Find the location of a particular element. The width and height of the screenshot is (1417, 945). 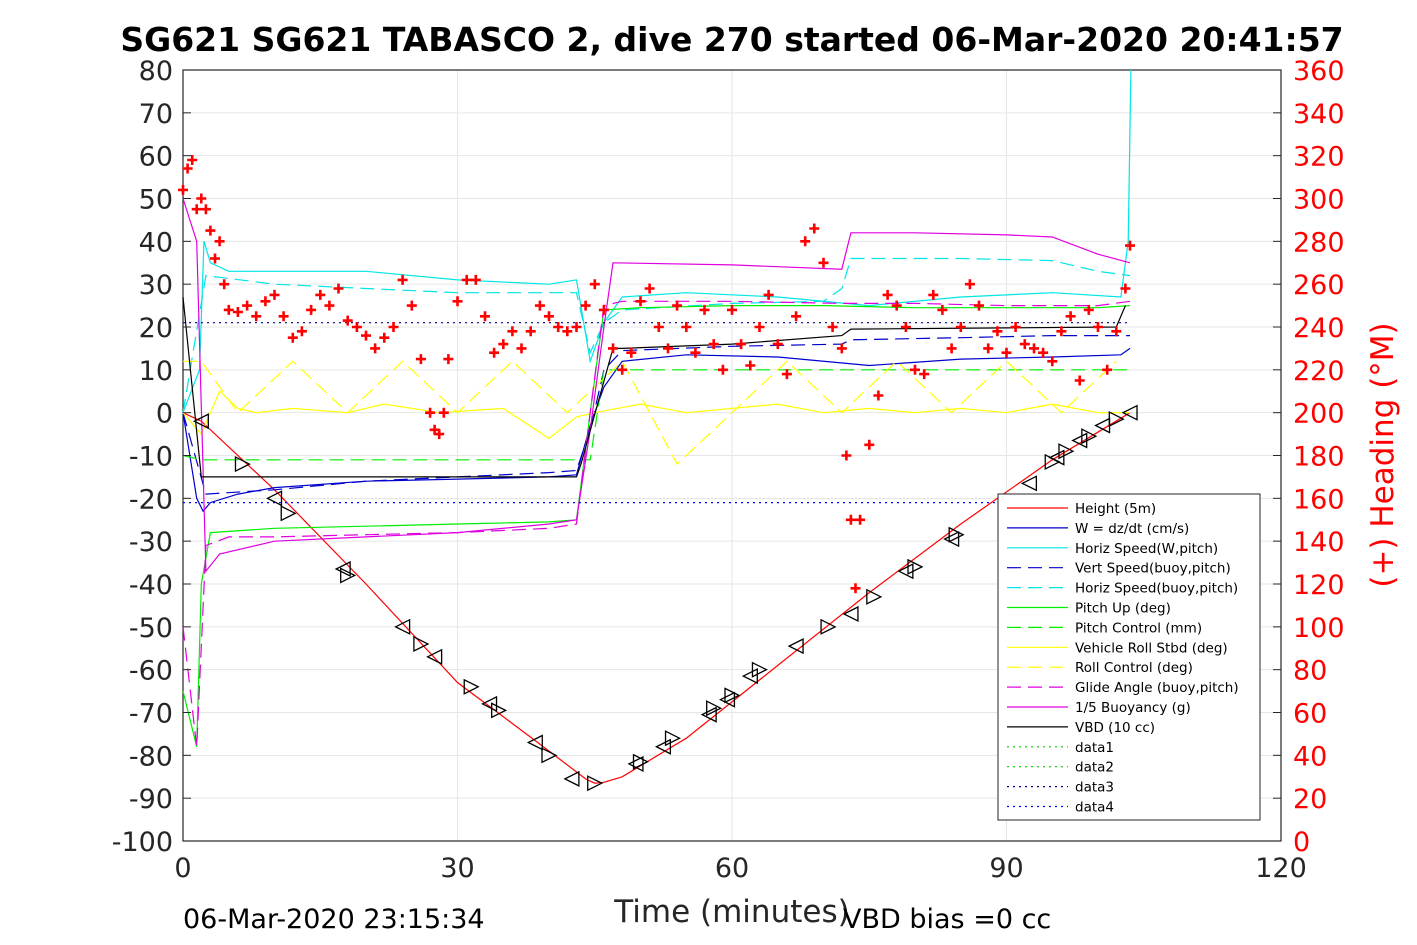

y-tick-label: 30 is located at coordinates (156, 285).